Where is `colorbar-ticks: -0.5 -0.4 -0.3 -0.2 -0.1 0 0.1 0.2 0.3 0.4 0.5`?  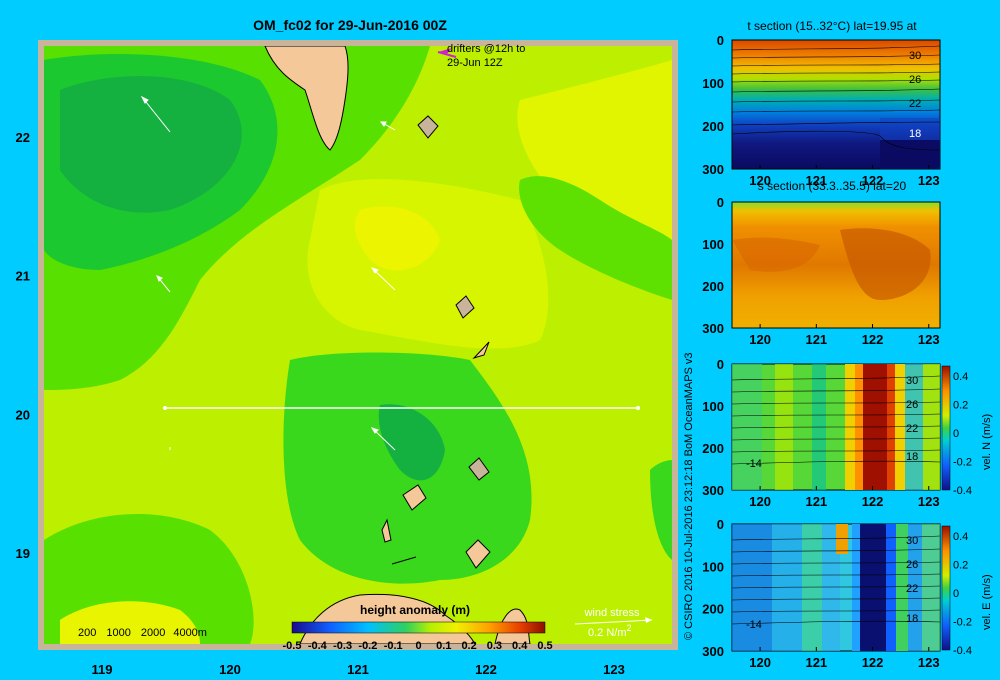
colorbar-ticks: -0.5 -0.4 -0.3 -0.2 -0.1 0 0.1 0.2 0.3 0.4 0.5 is located at coordinates (418, 646).